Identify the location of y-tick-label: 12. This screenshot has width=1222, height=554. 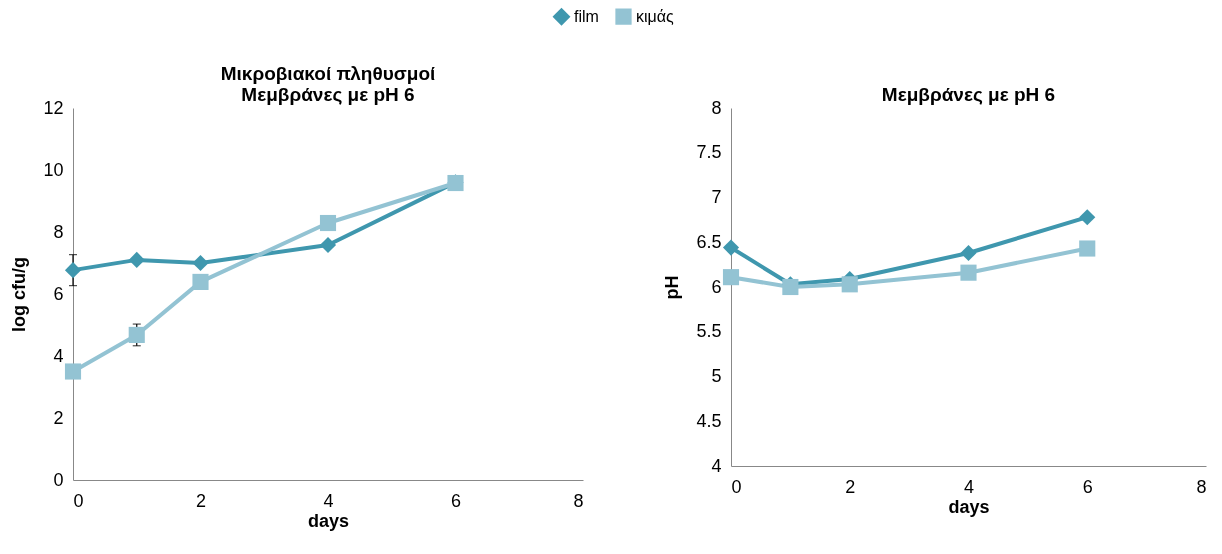
(53, 107).